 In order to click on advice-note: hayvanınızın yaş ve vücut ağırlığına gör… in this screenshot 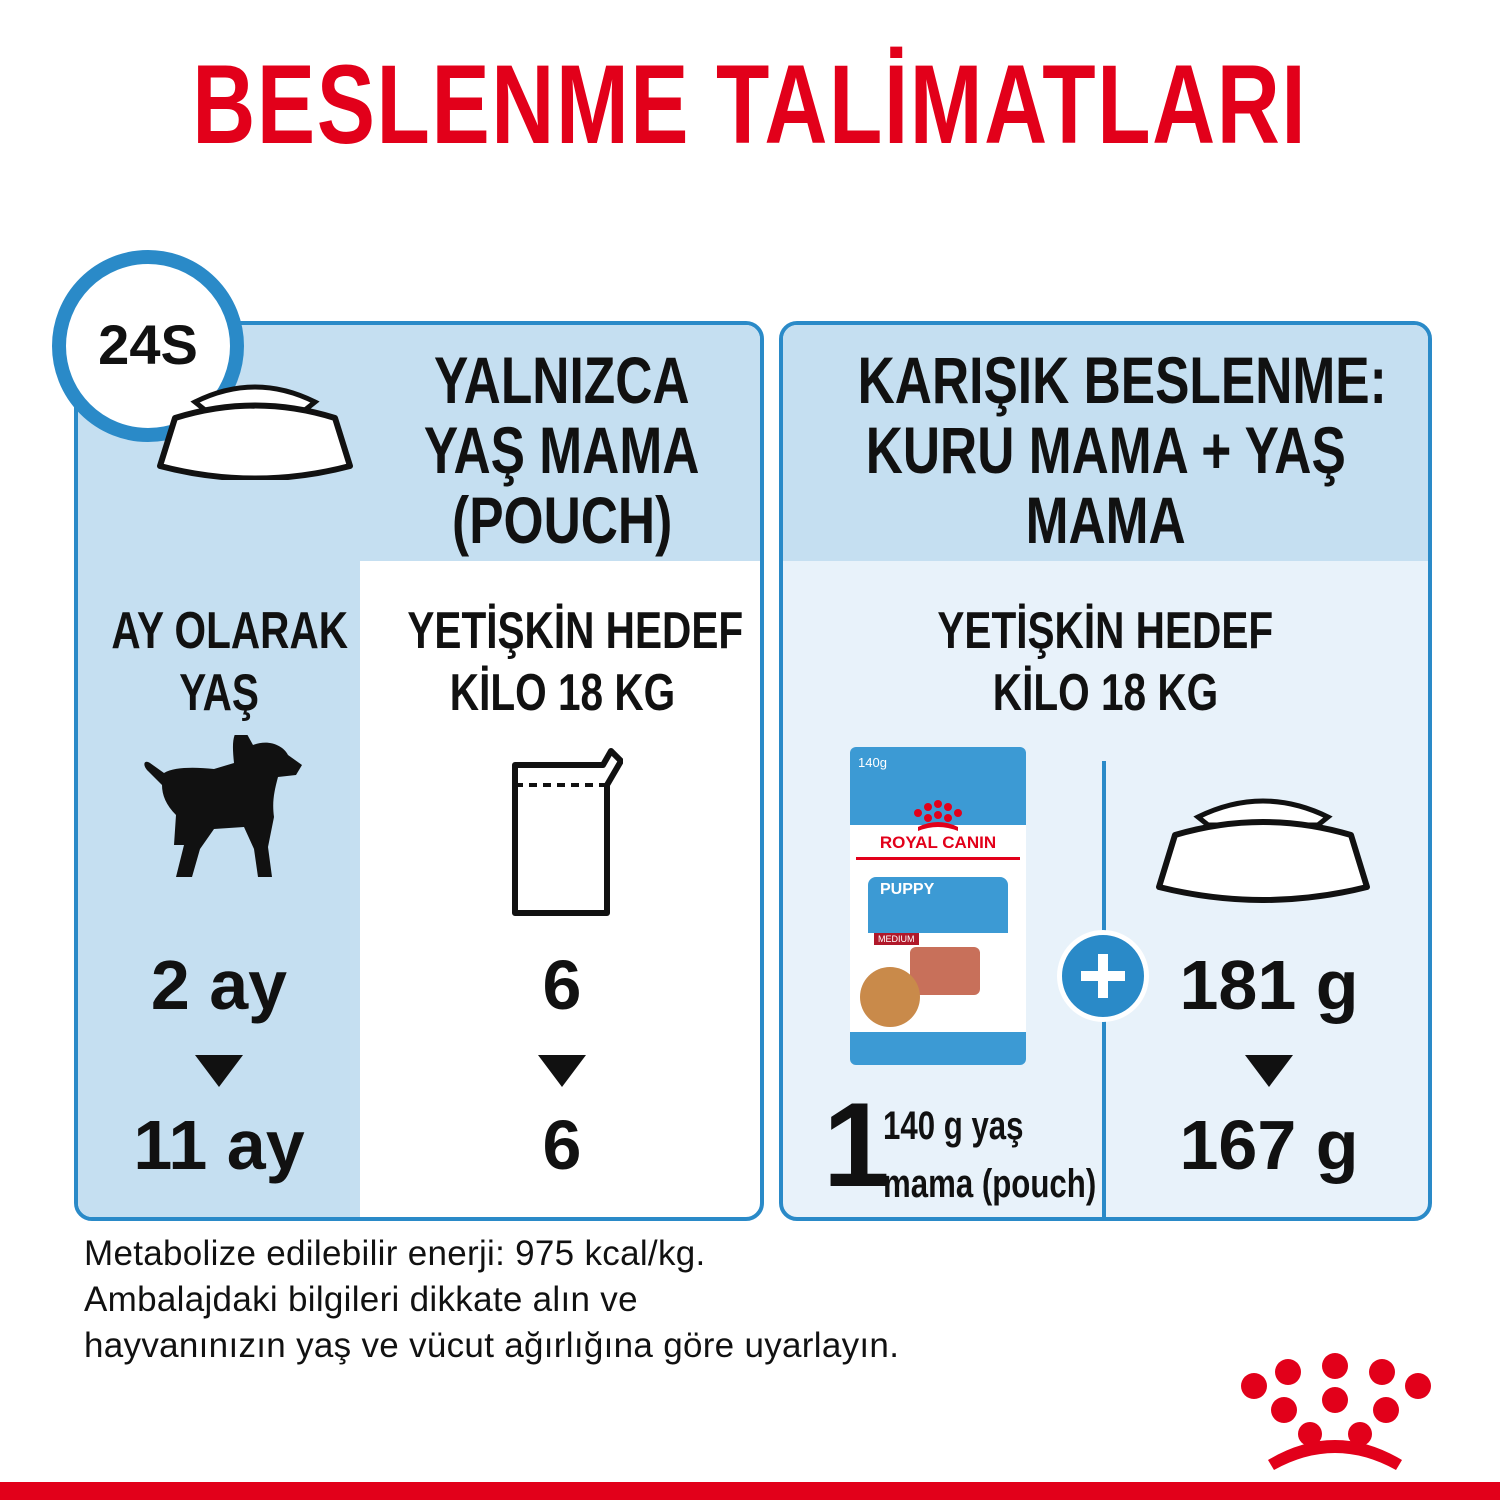, I will do `click(492, 1345)`.